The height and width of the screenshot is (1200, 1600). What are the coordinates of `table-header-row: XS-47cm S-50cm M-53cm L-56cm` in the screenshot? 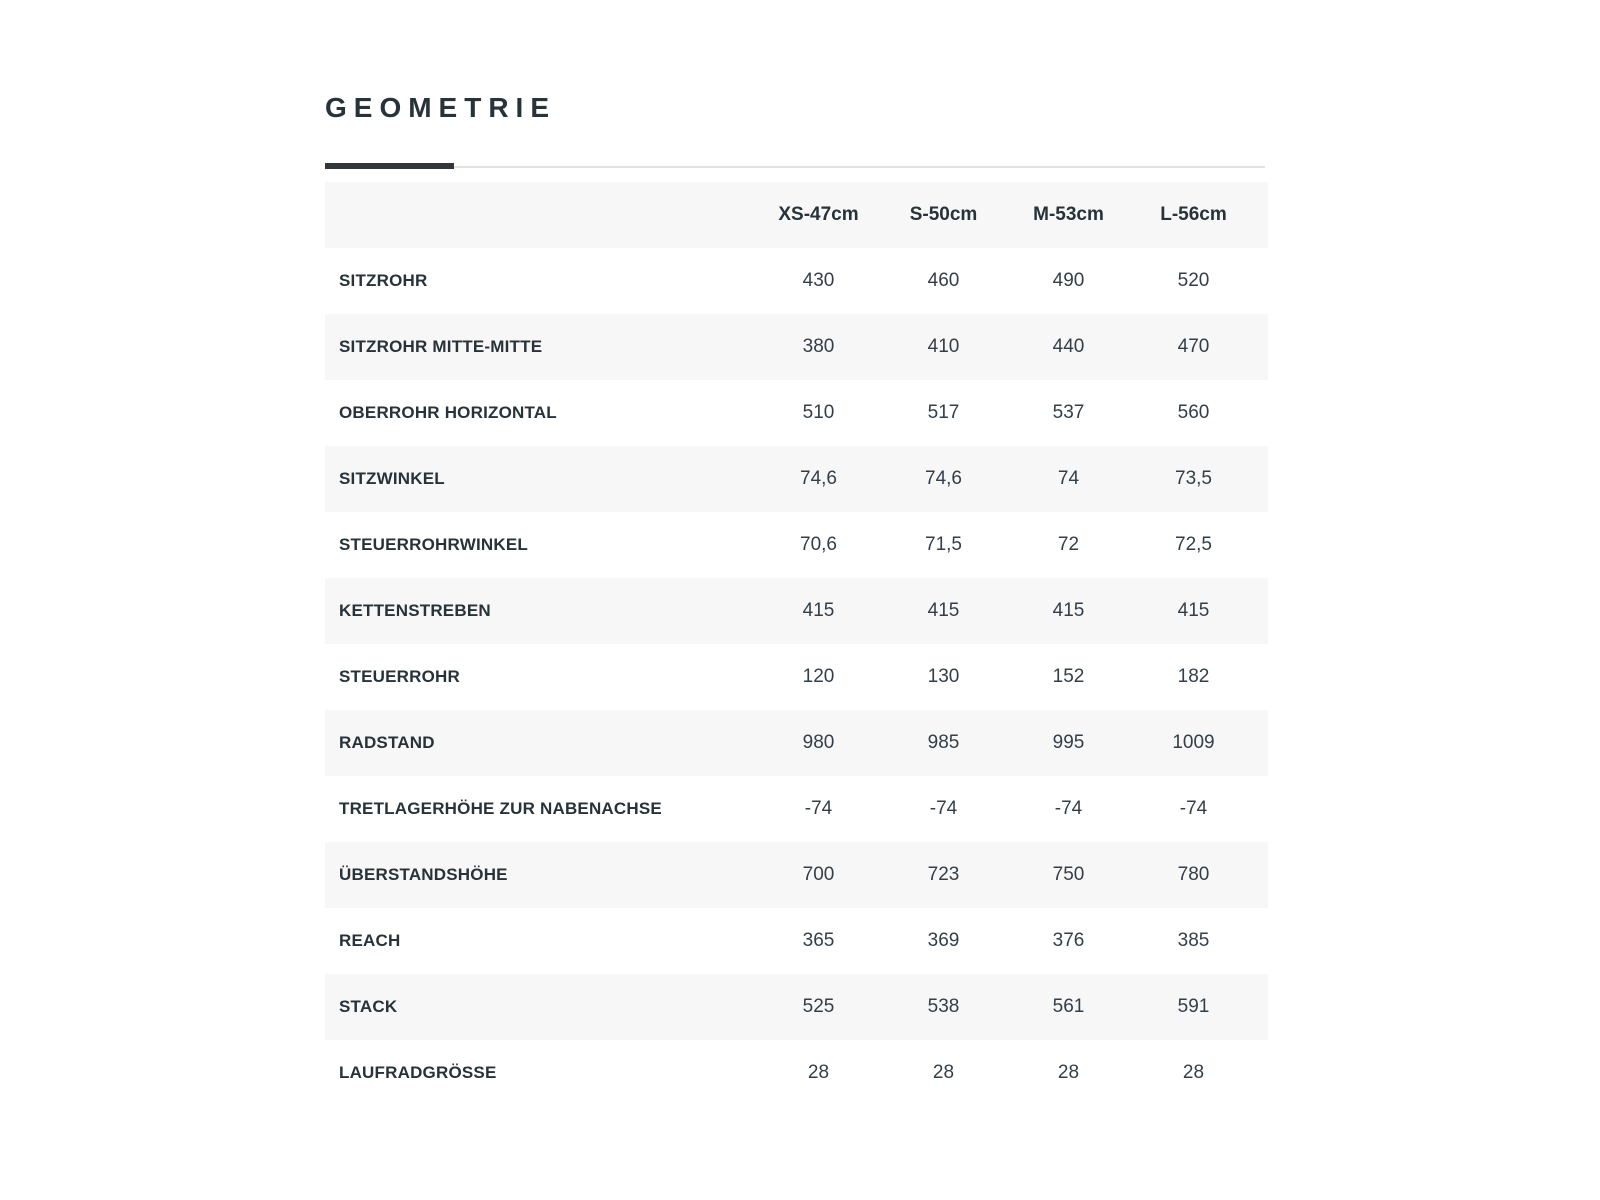 It's located at (796, 215).